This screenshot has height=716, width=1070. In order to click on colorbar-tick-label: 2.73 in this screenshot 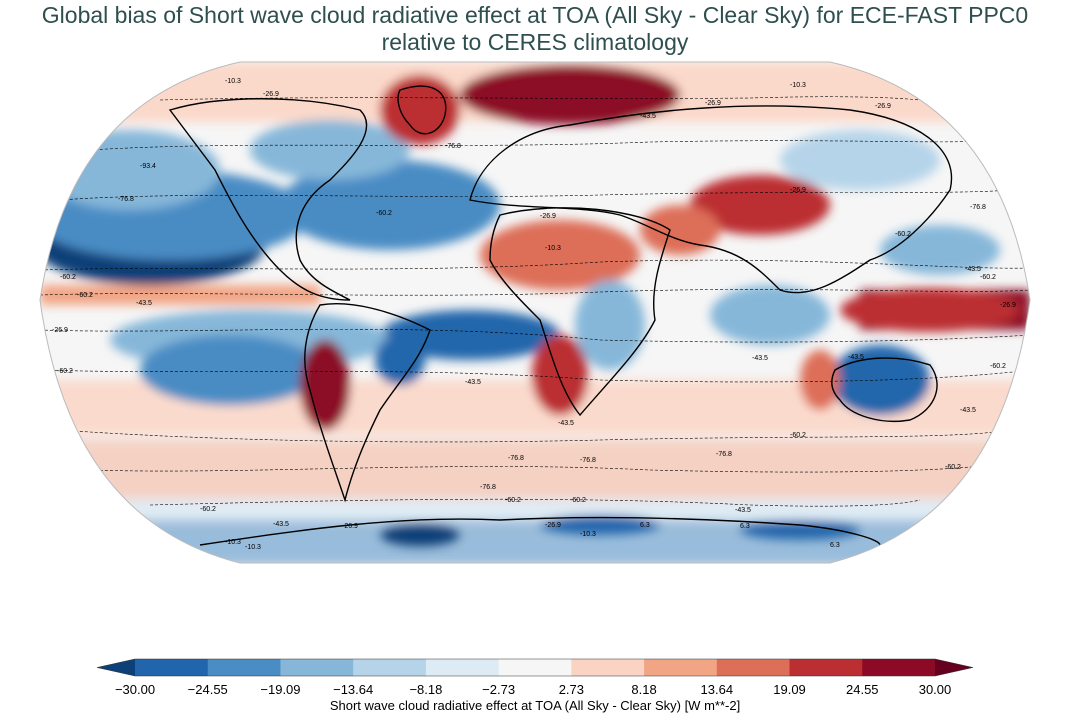, I will do `click(571, 689)`.